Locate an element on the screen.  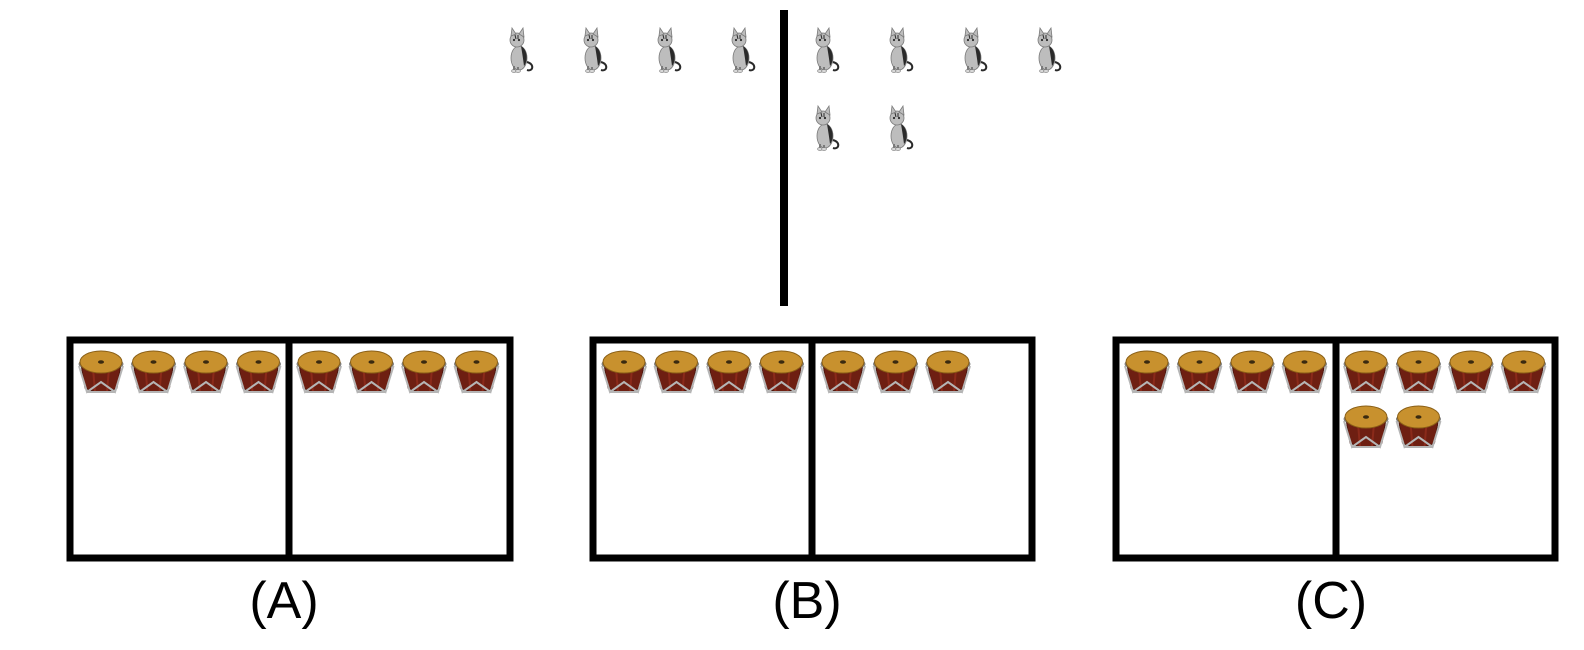
prompt-right-cats is located at coordinates (938, 89).